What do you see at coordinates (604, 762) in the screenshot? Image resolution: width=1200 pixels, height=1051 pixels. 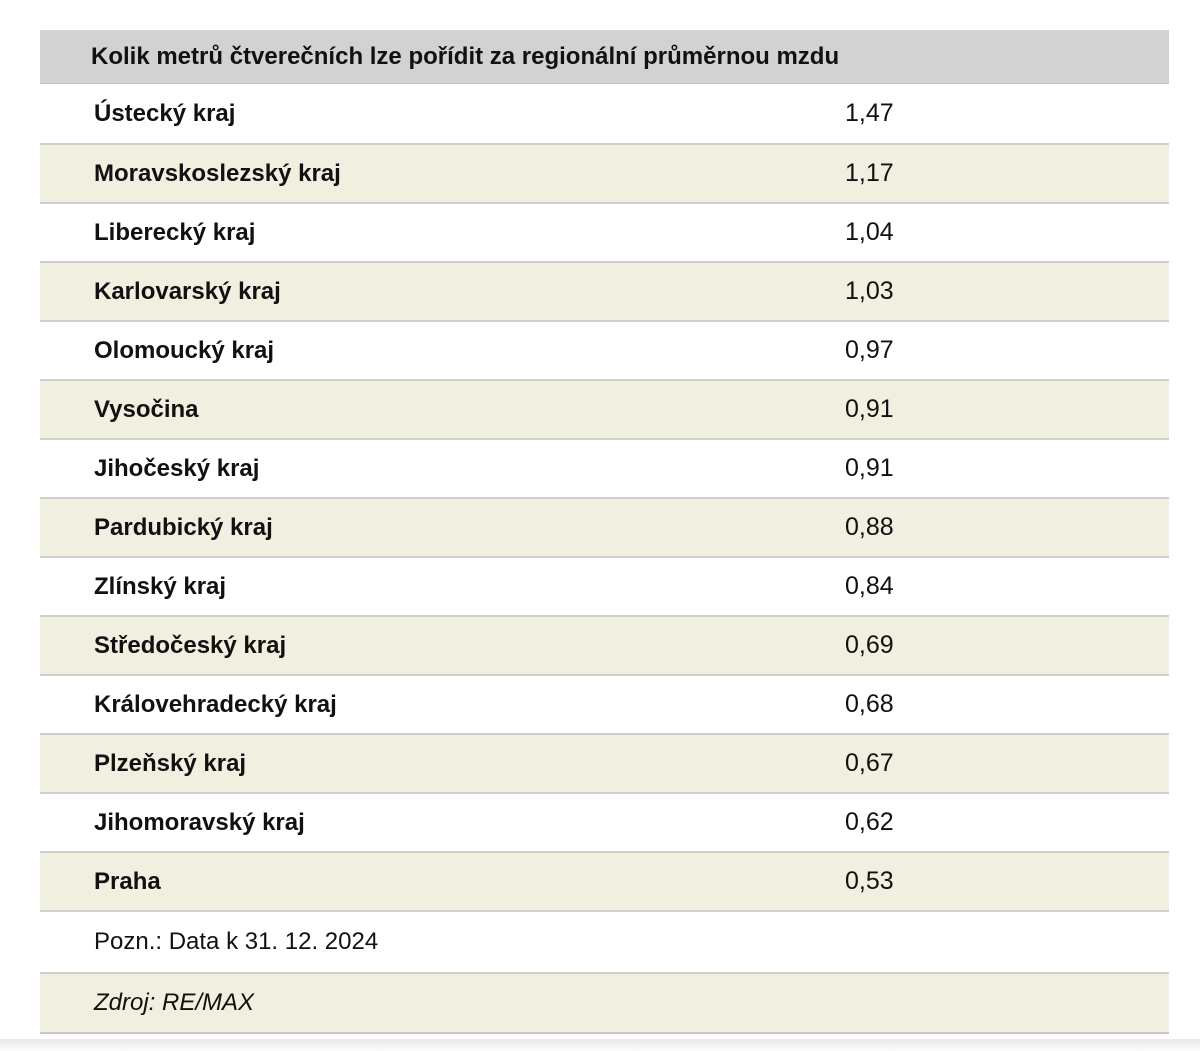 I see `table-row: Plzeňský kraj 0,67` at bounding box center [604, 762].